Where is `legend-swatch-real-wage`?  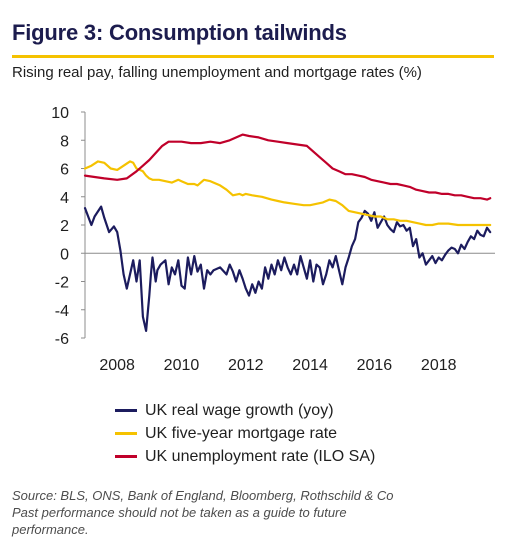
legend-swatch-real-wage is located at coordinates (126, 410).